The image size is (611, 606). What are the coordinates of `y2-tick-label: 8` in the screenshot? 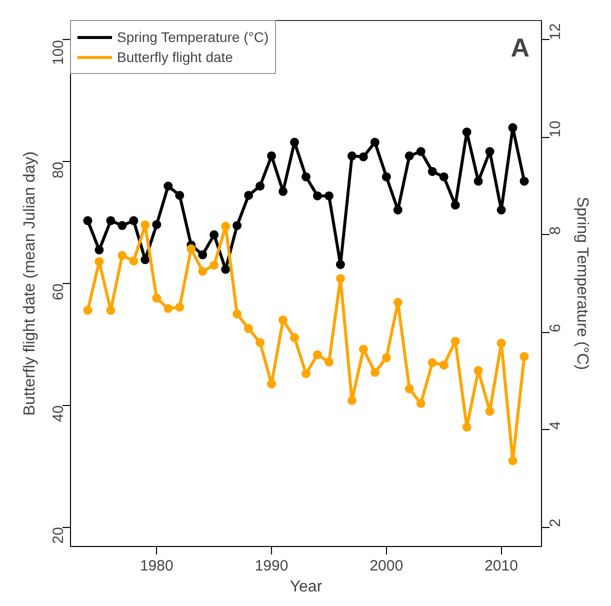 It's located at (555, 230).